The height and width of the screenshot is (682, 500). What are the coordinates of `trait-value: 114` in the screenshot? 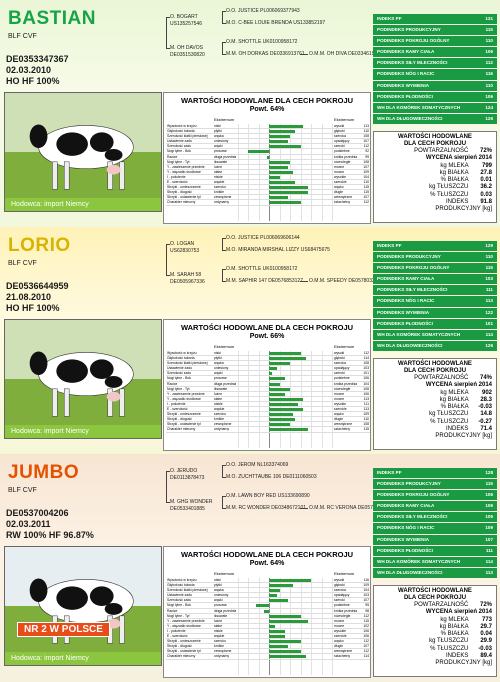 It's located at (366, 656).